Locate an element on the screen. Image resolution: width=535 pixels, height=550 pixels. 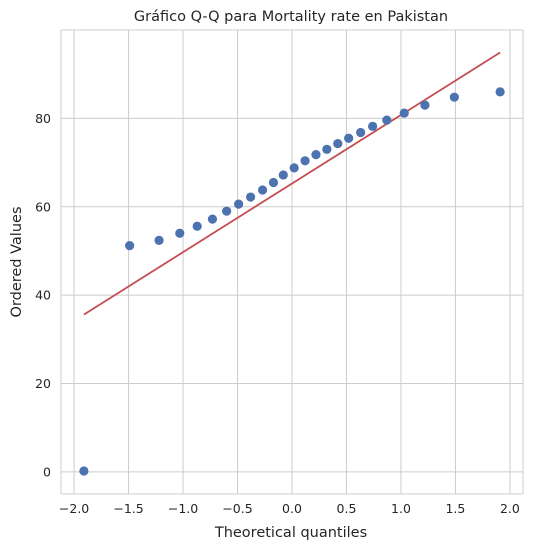
y-tick-labels: 0 20 40 60 80 is located at coordinates (43, 295).